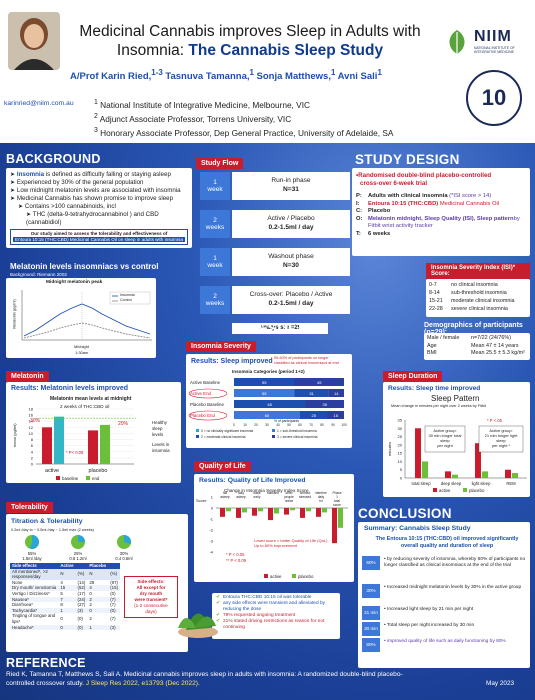  What do you see at coordinates (65, 593) in the screenshot?
I see `table-row: Vertigo / Dizziness* 5 (17) 0 (0)` at bounding box center [65, 593].